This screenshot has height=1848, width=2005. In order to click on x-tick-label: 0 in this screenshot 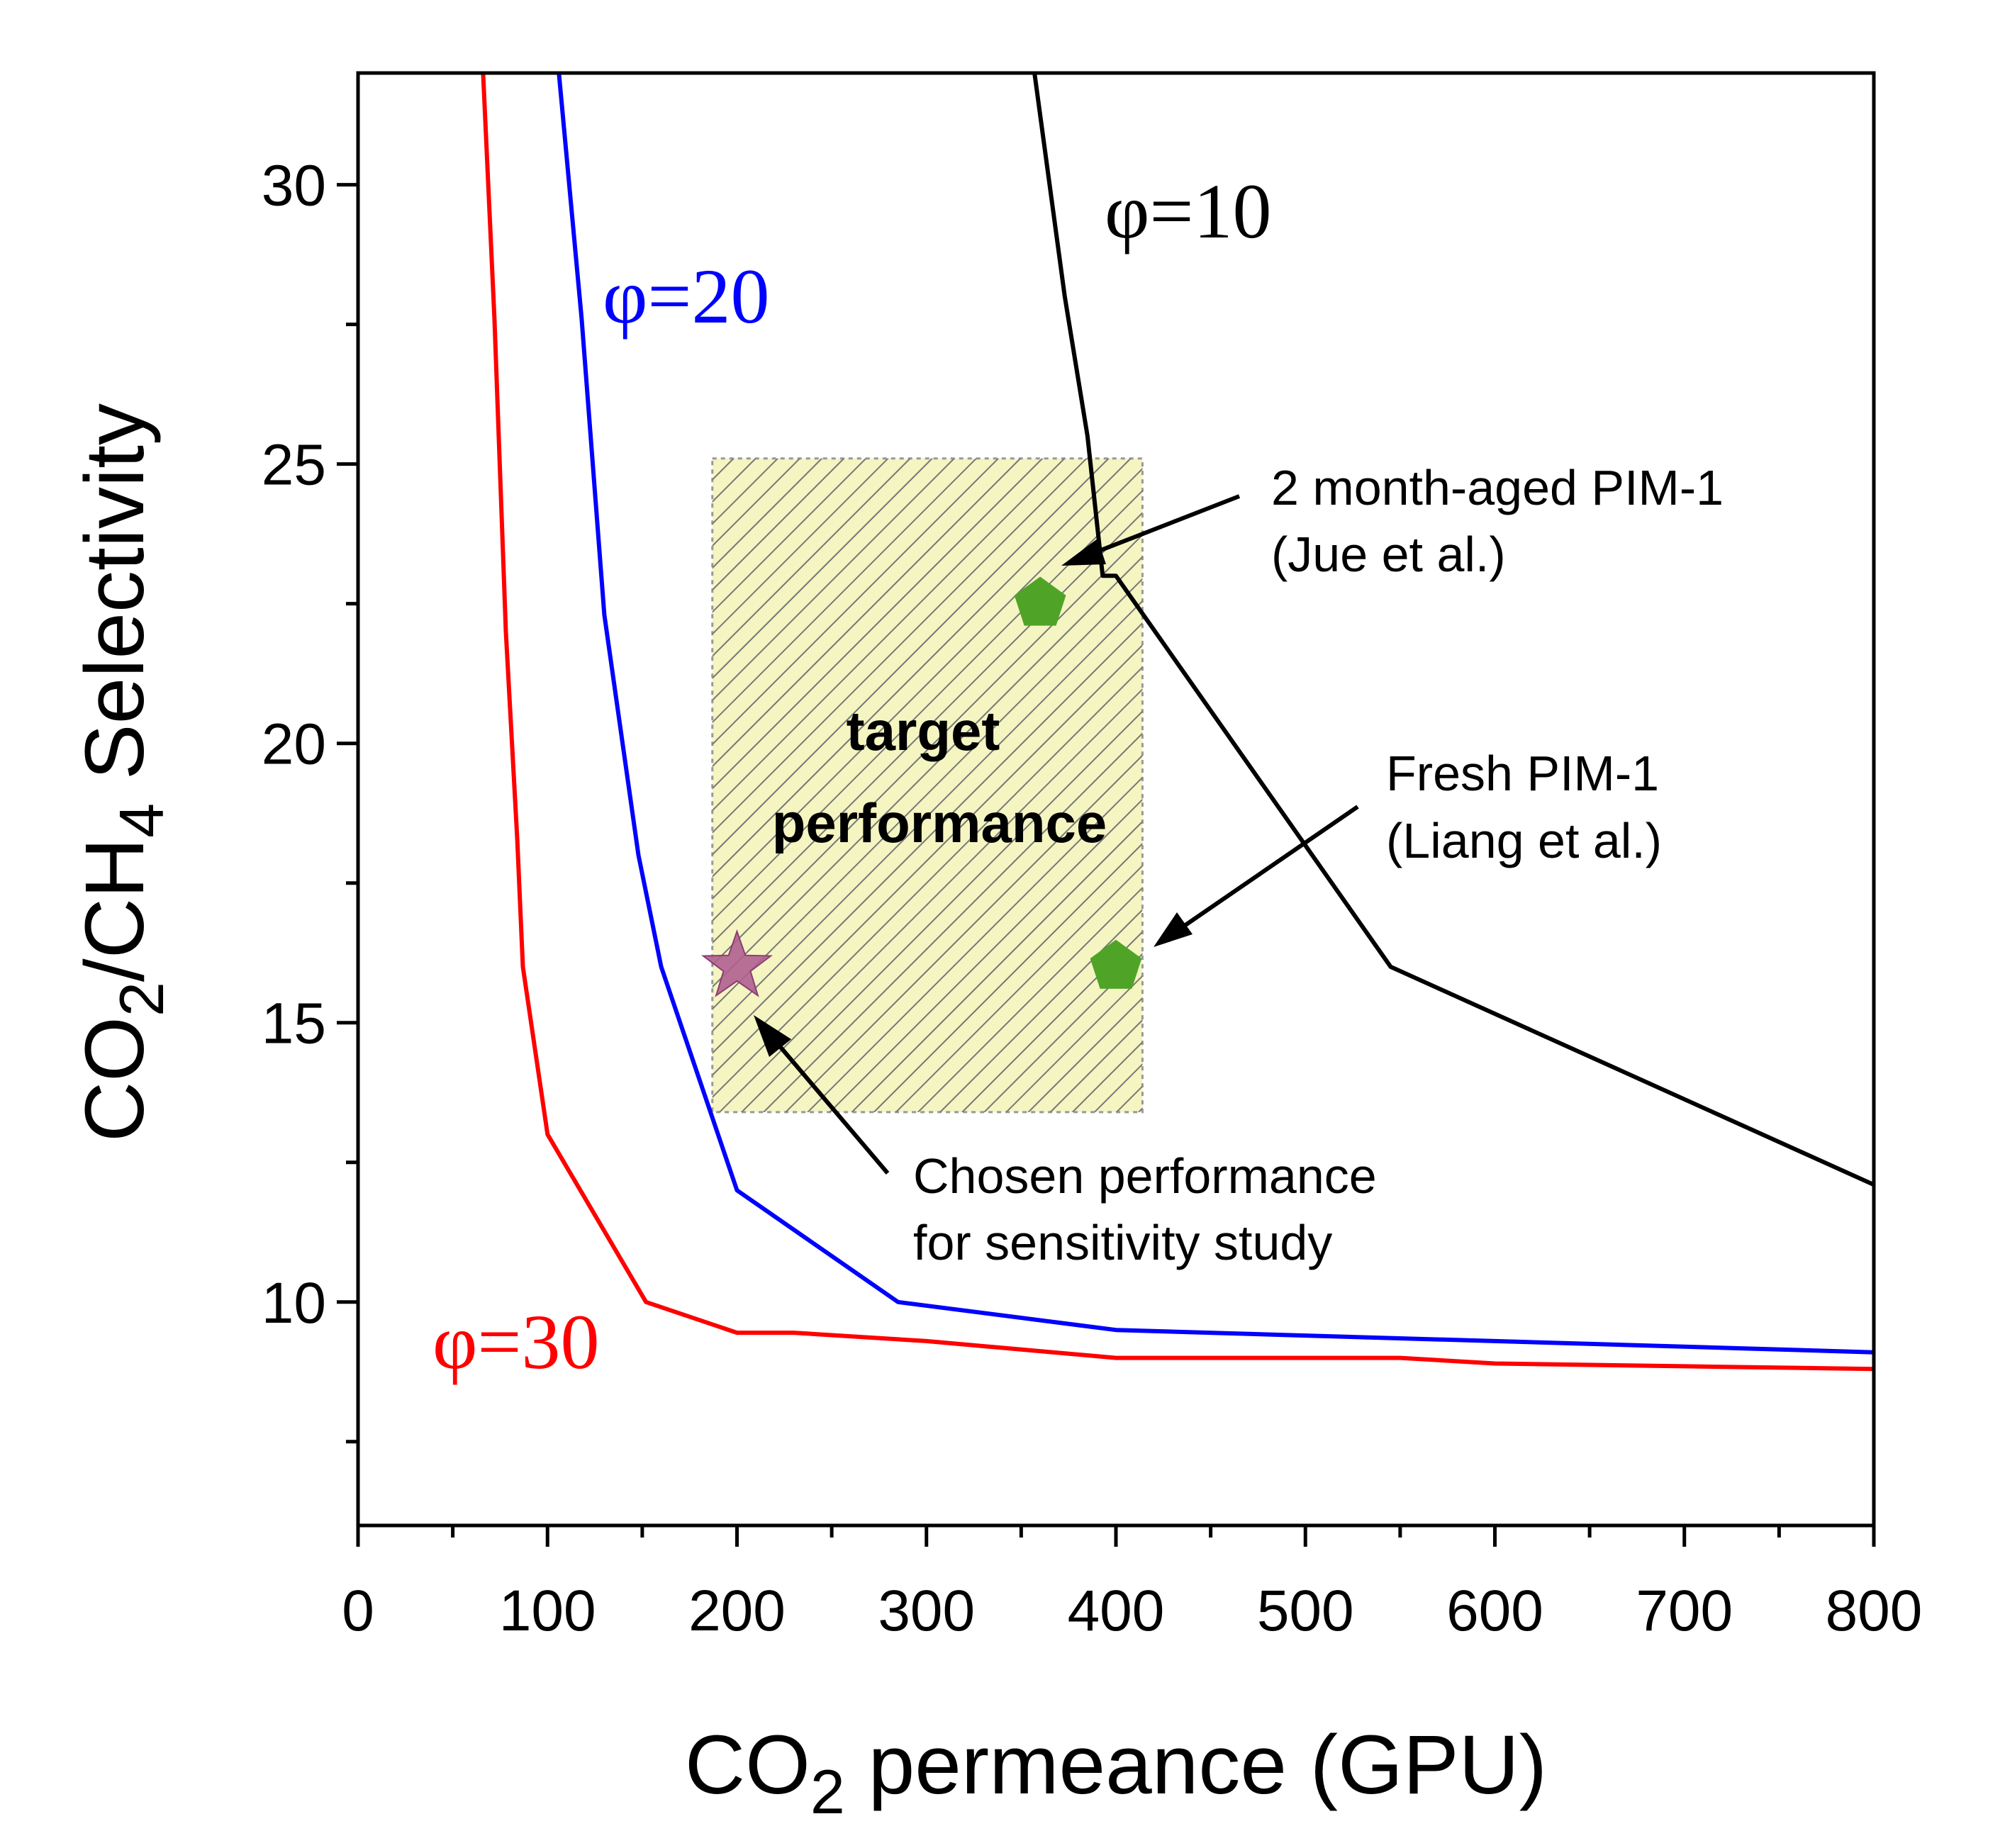, I will do `click(358, 1611)`.